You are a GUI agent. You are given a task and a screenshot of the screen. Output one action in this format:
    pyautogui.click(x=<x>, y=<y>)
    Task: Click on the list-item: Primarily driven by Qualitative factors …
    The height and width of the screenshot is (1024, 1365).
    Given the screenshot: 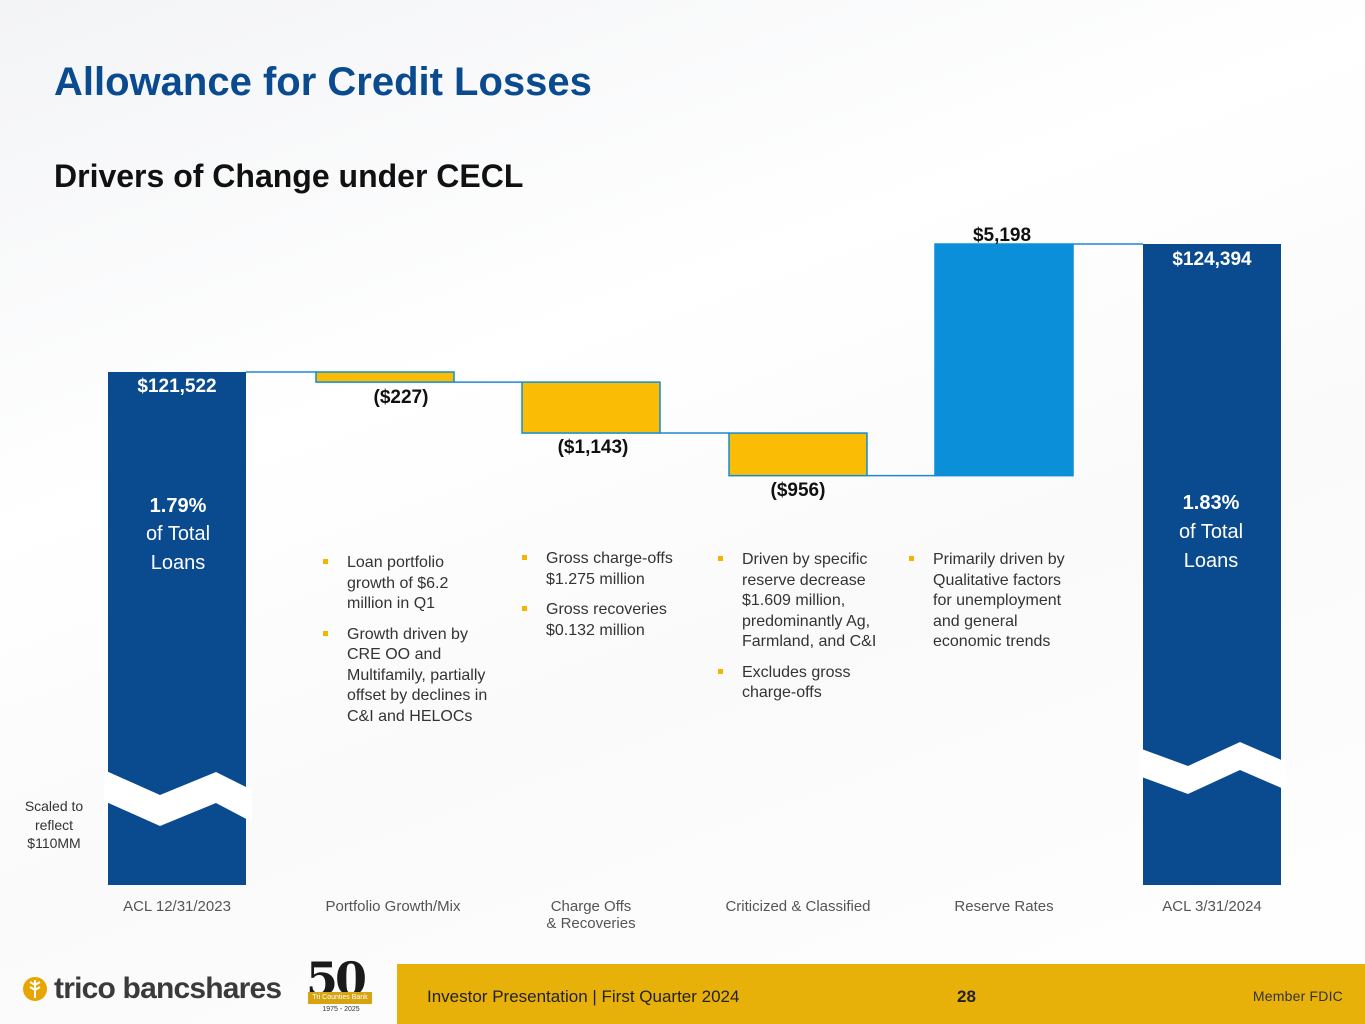 What is the action you would take?
    pyautogui.click(x=989, y=601)
    